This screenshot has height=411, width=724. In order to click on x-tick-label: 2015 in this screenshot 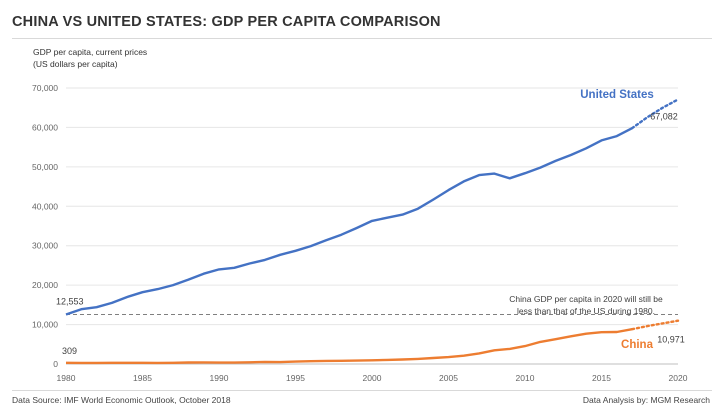, I will do `click(601, 378)`.